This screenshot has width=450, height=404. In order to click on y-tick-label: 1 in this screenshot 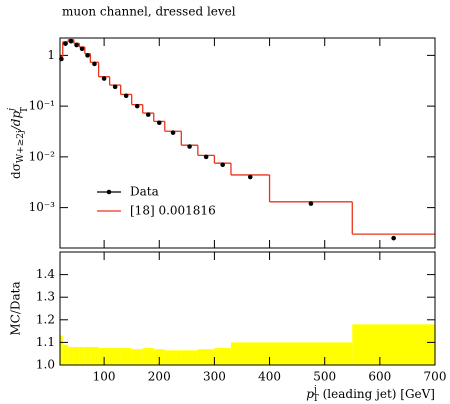, I will do `click(51, 55)`.